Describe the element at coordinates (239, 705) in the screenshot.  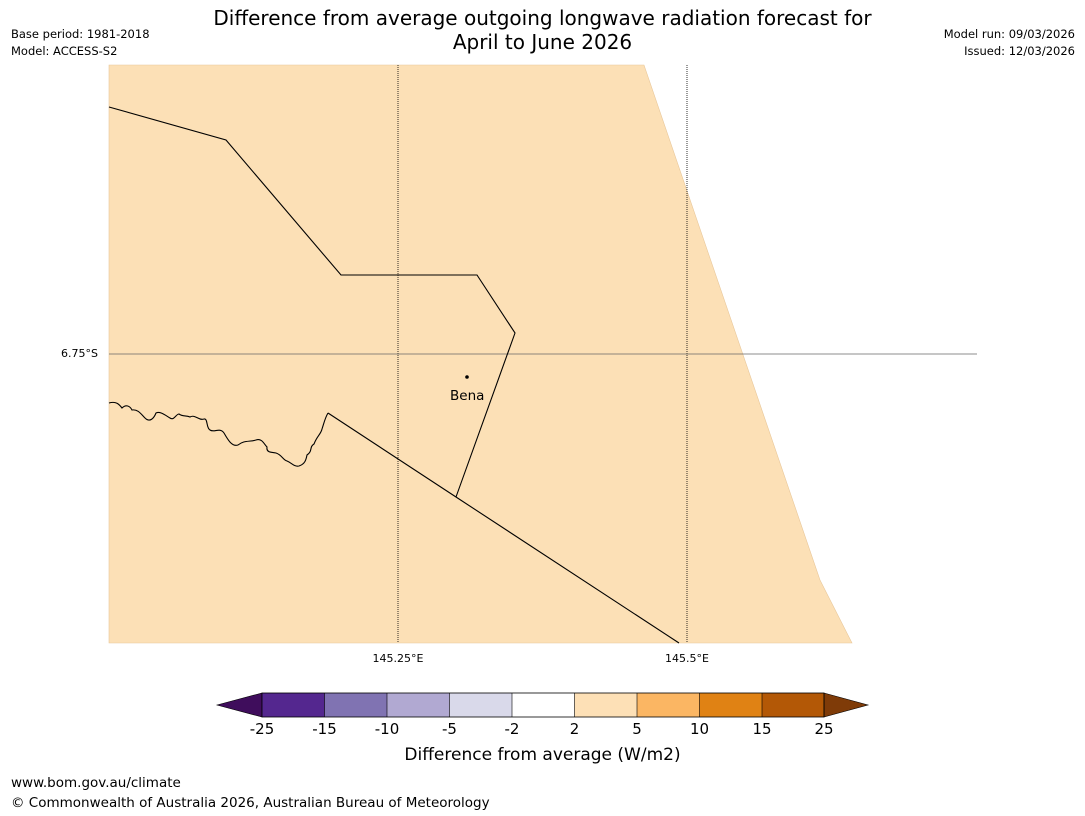
I see `colorbar-extend-low` at that location.